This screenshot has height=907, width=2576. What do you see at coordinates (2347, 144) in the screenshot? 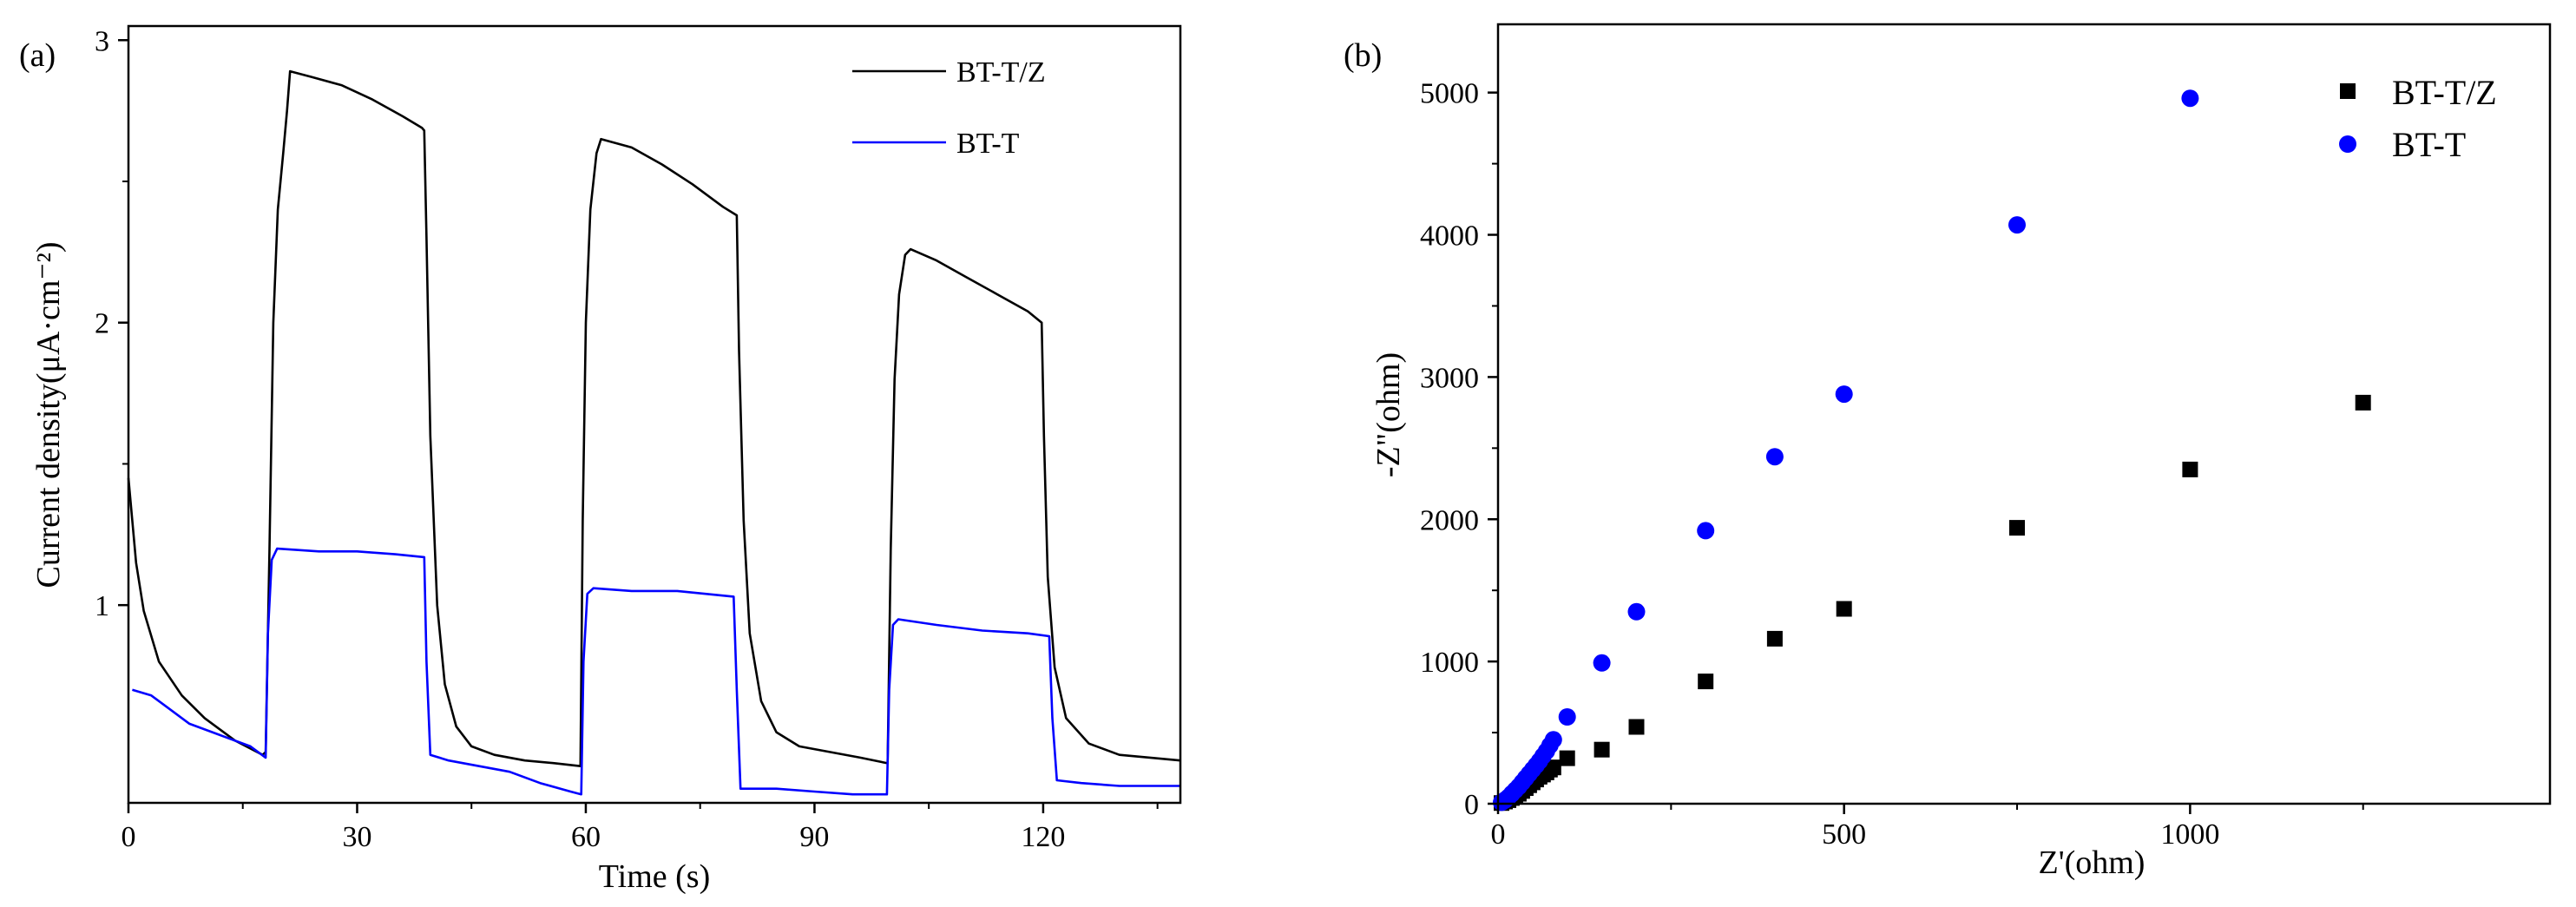
I see `legend-marker-bt-t` at bounding box center [2347, 144].